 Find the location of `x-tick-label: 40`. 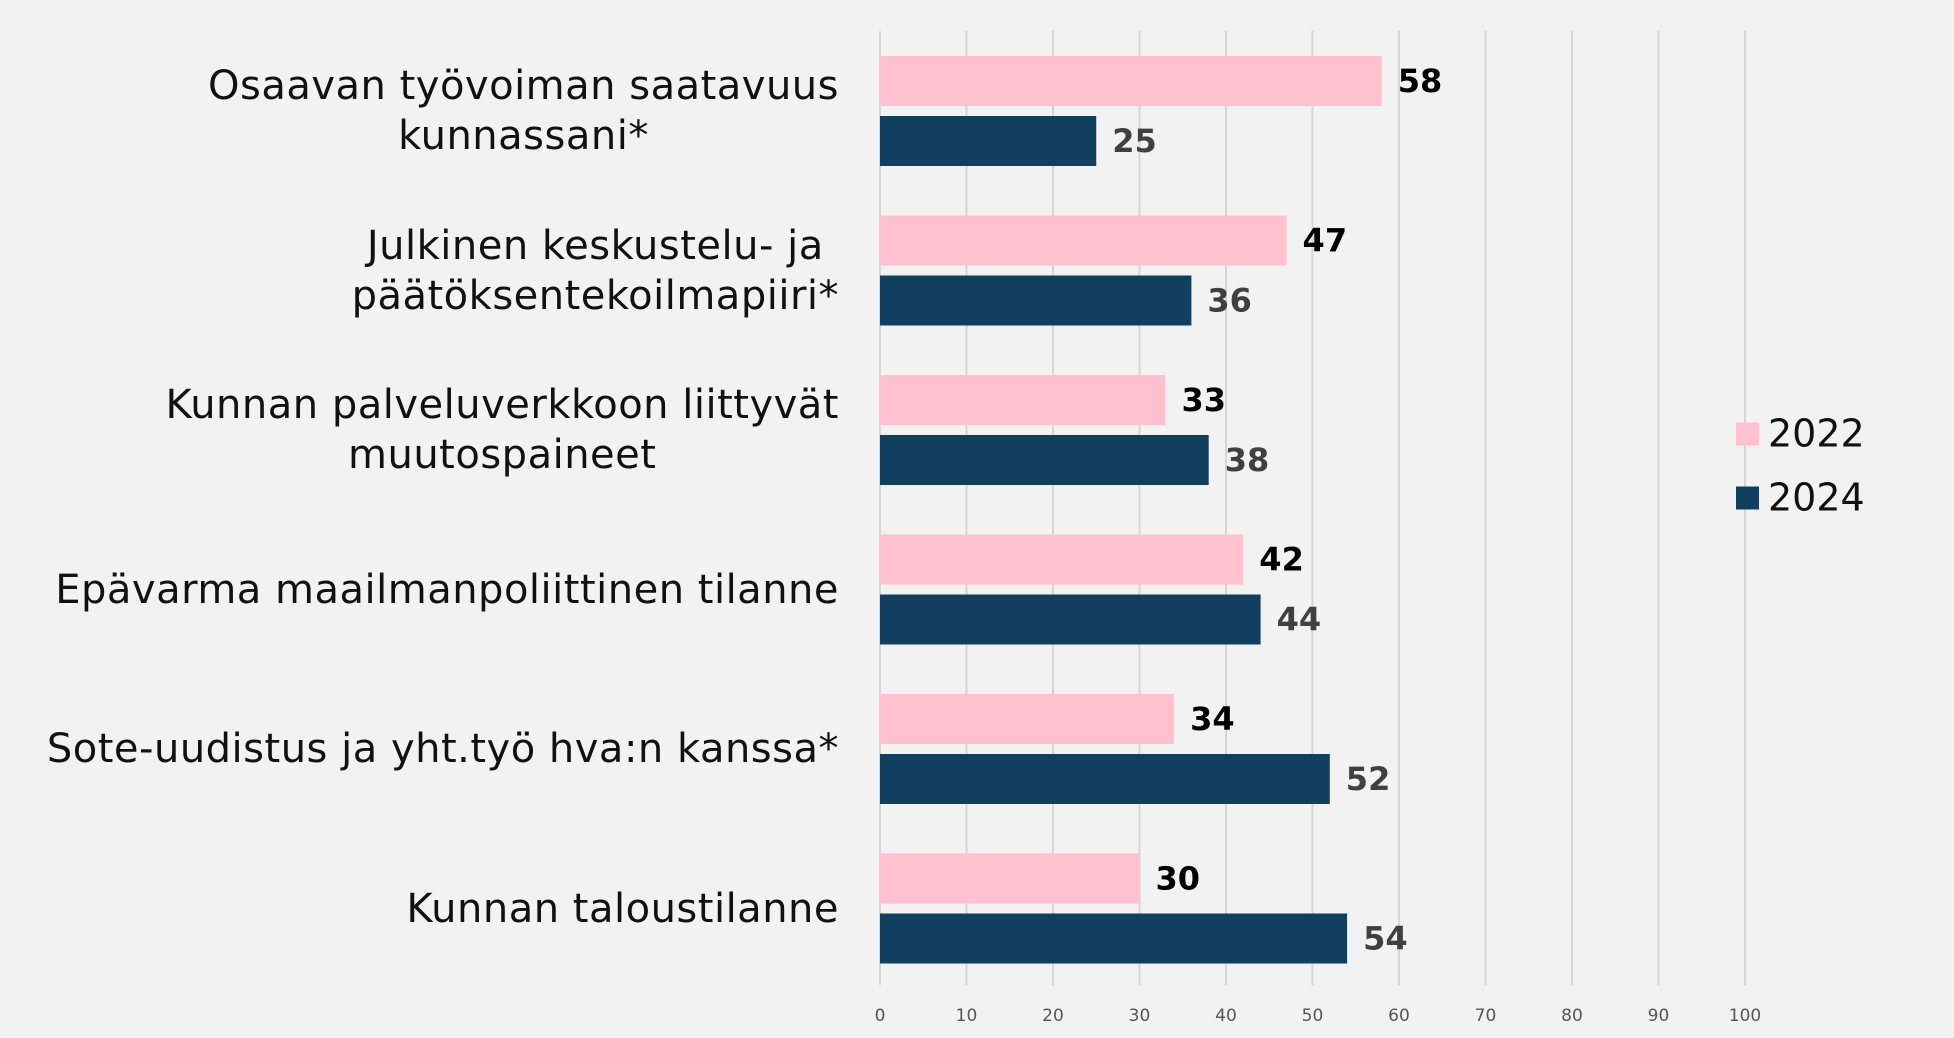

x-tick-label: 40 is located at coordinates (1226, 1016).